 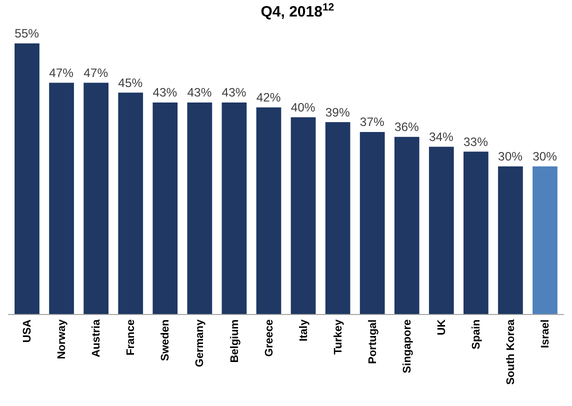 I want to click on x-tick-label: Italy, so click(x=304, y=330).